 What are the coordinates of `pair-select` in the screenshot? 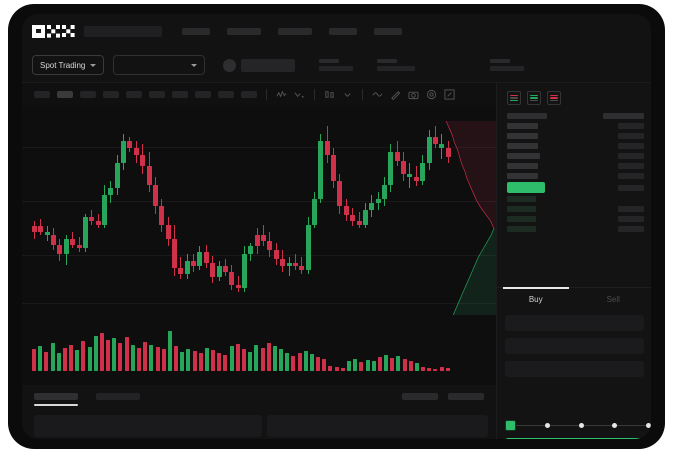 It's located at (159, 65).